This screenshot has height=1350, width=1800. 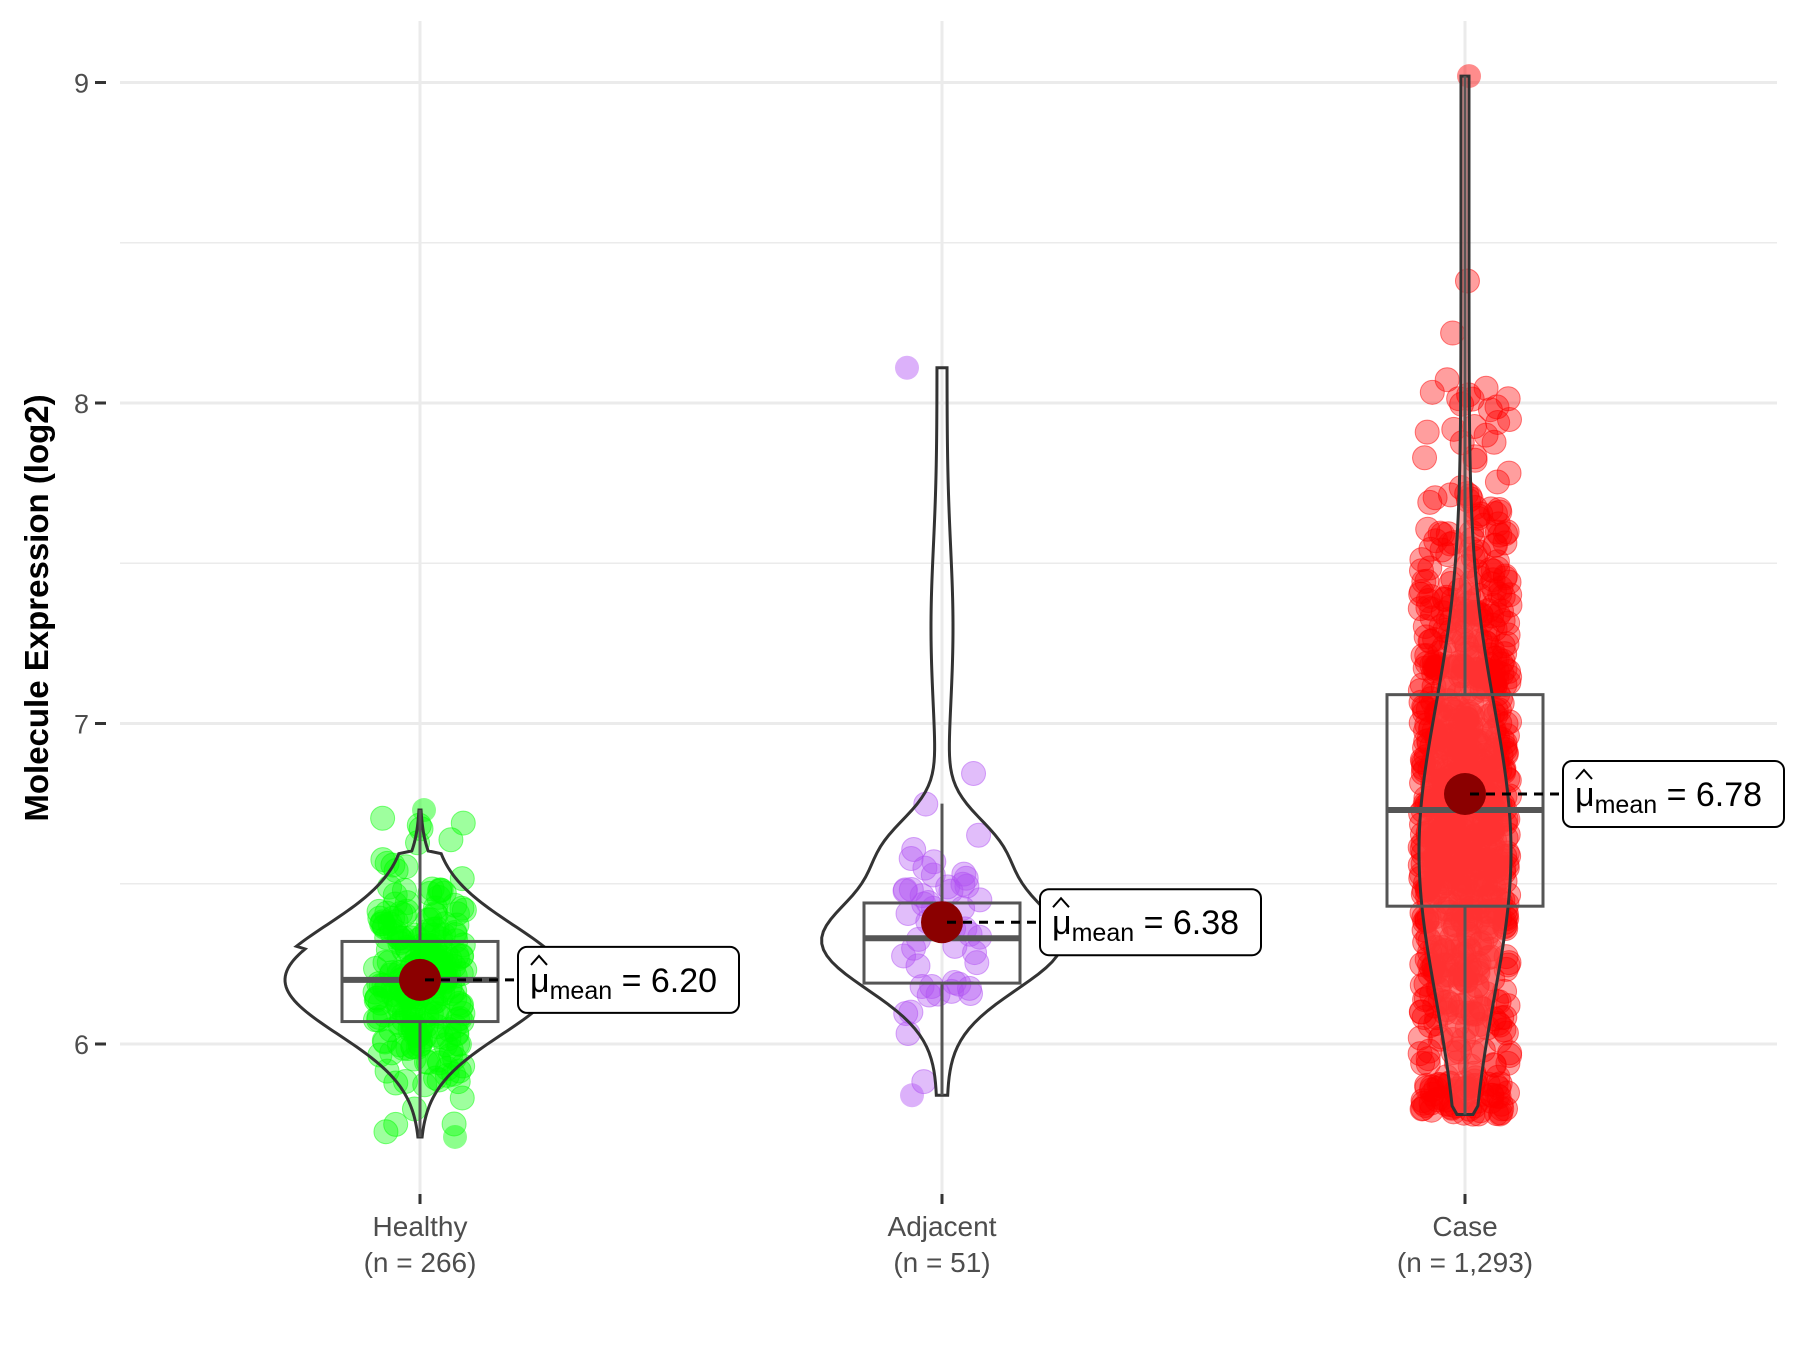 What do you see at coordinates (941, 1262) in the screenshot?
I see `x-tick-sublabel: (n = 51)` at bounding box center [941, 1262].